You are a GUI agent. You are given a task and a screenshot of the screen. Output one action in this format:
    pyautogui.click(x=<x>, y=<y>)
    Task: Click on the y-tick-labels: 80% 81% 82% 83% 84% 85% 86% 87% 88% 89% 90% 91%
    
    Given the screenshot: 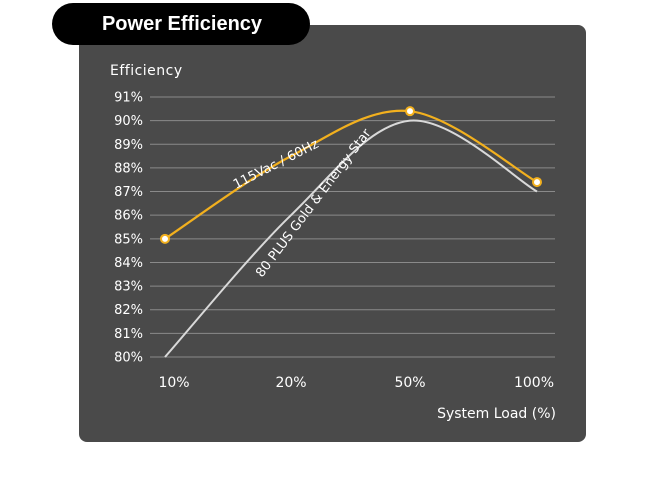 What is the action you would take?
    pyautogui.click(x=128, y=228)
    